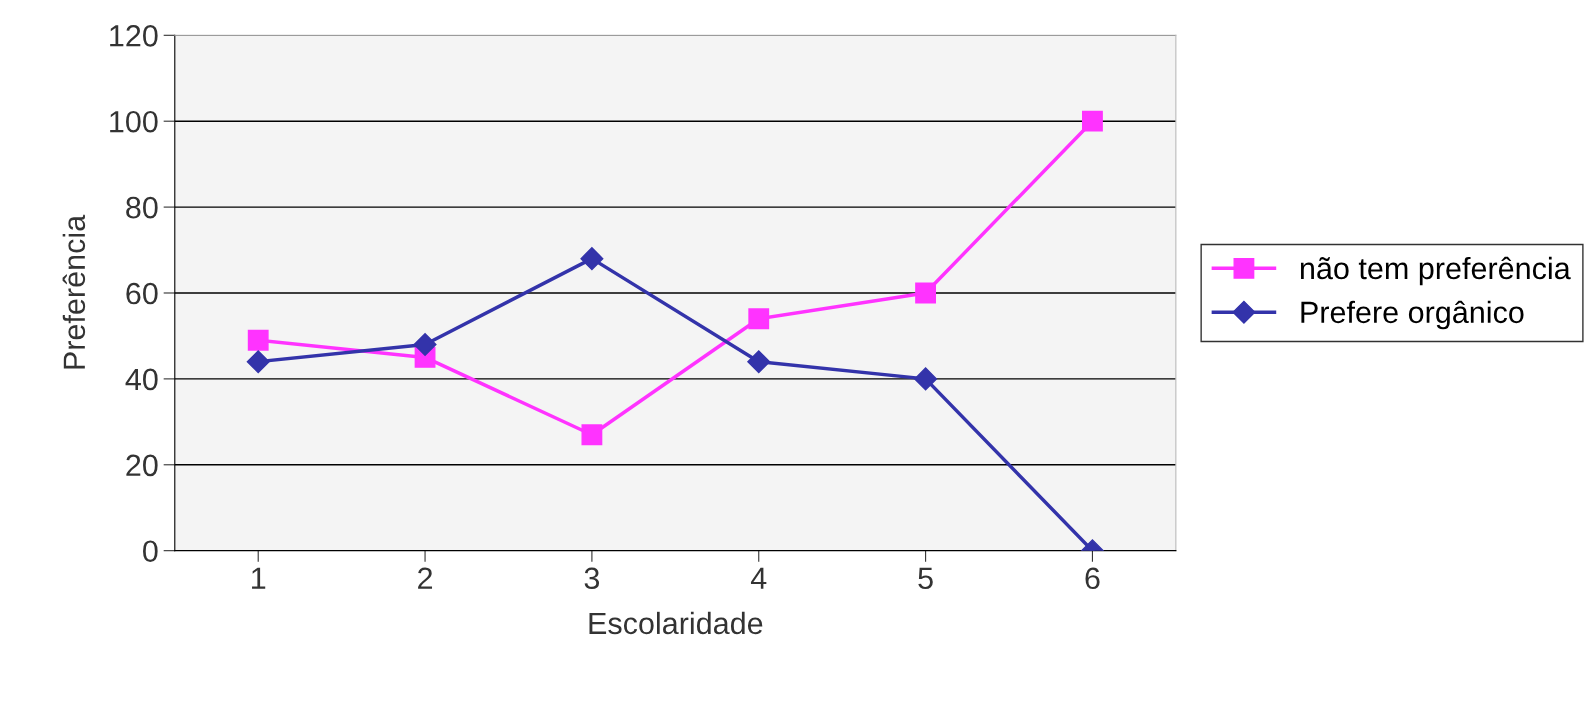 The image size is (1589, 706). I want to click on x-tick-label: 5, so click(925, 578).